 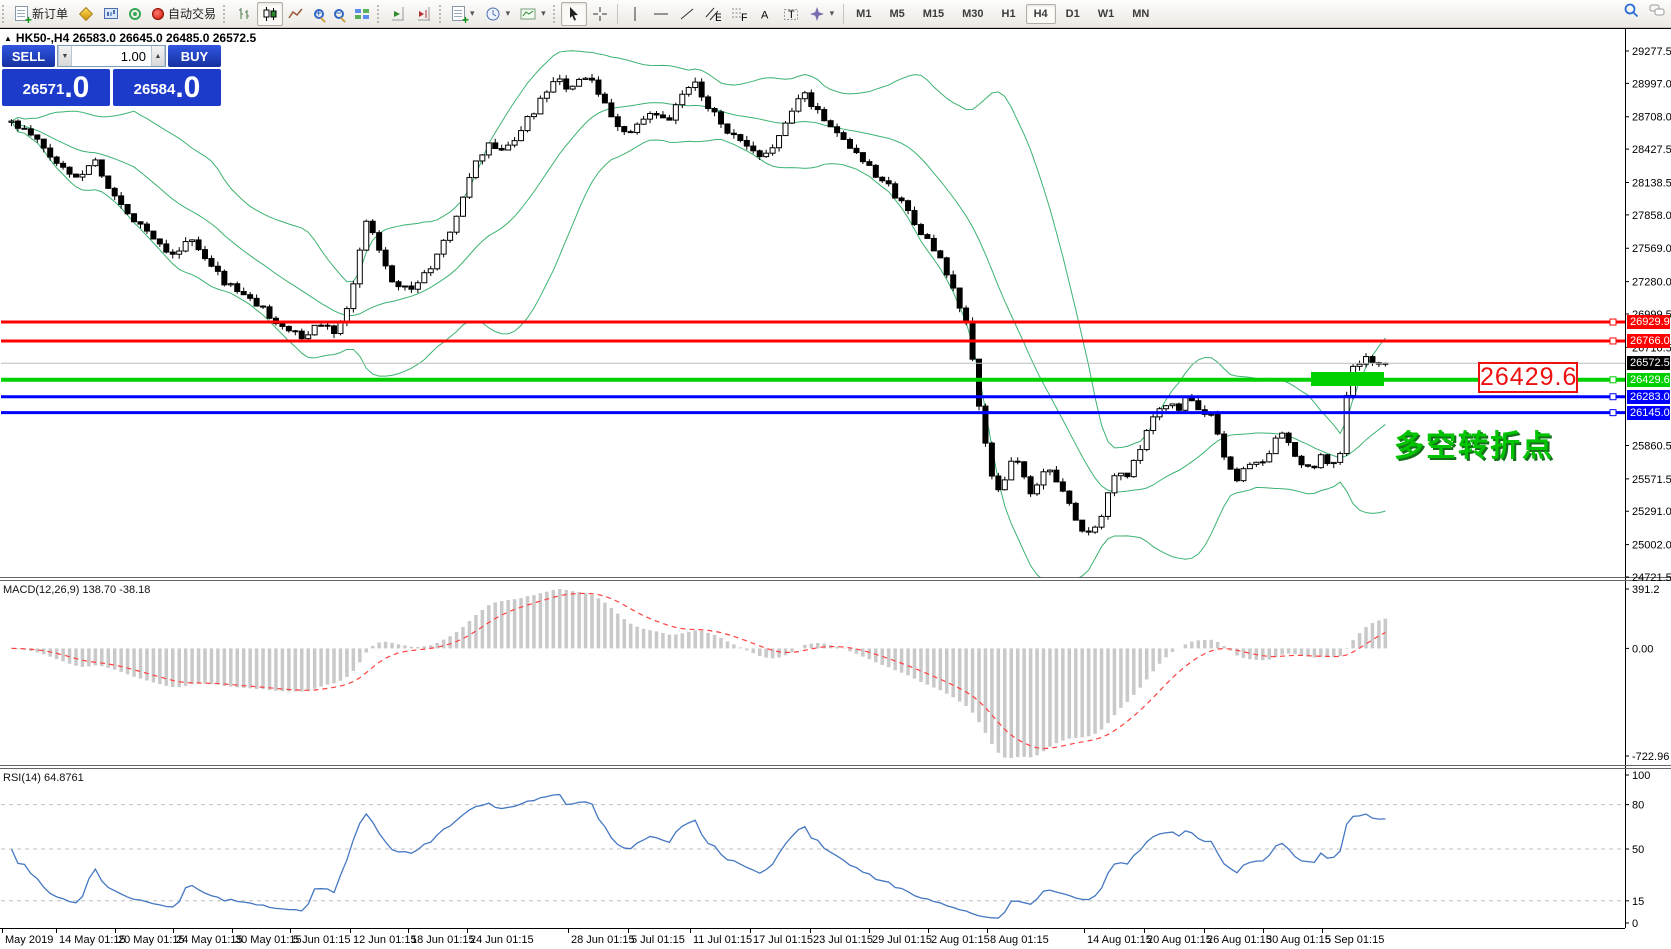 I want to click on new-order-button: 新订单, so click(x=41, y=14).